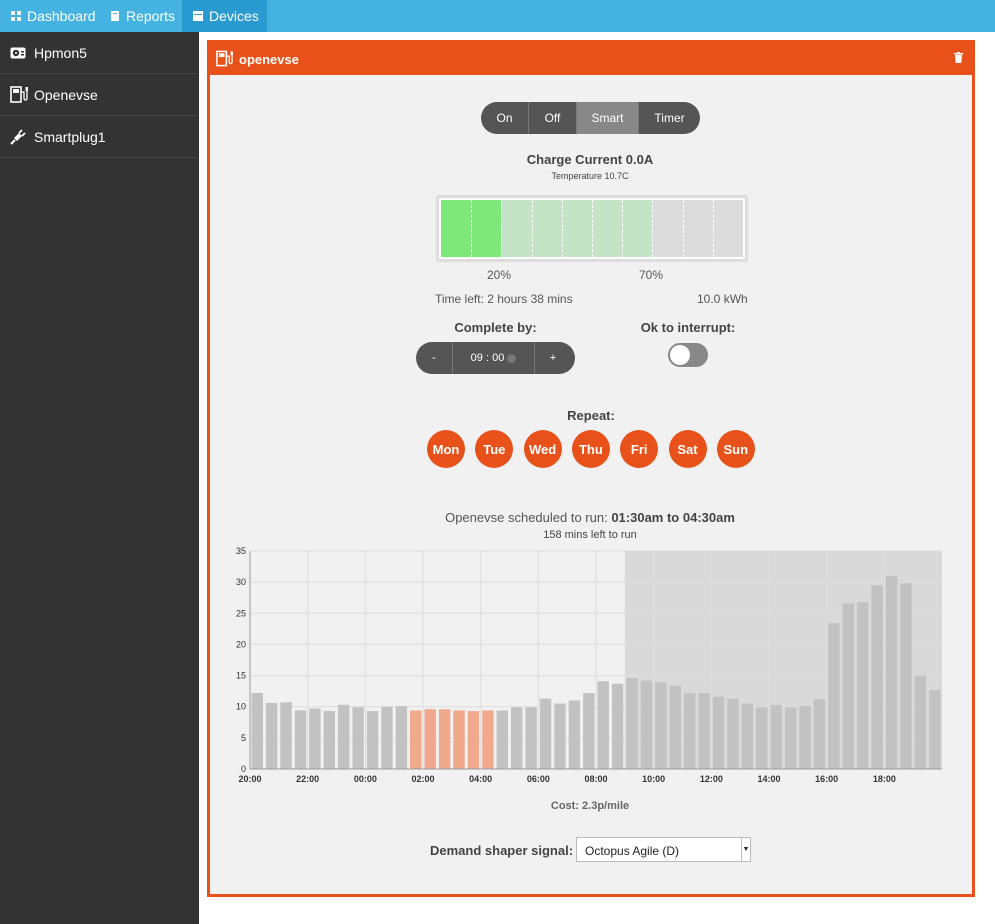 This screenshot has width=995, height=924. I want to click on complete-by-label: Complete by:, so click(495, 327).